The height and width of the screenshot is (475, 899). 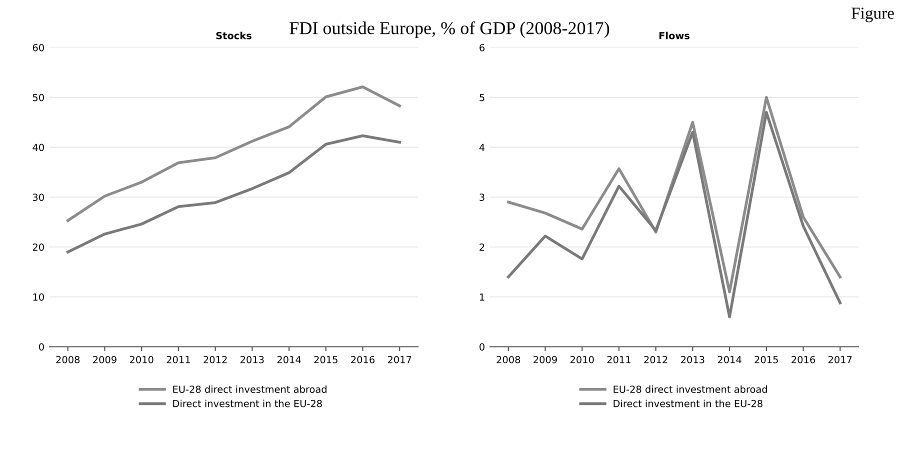 What do you see at coordinates (38, 148) in the screenshot?
I see `y-tick-label: 40` at bounding box center [38, 148].